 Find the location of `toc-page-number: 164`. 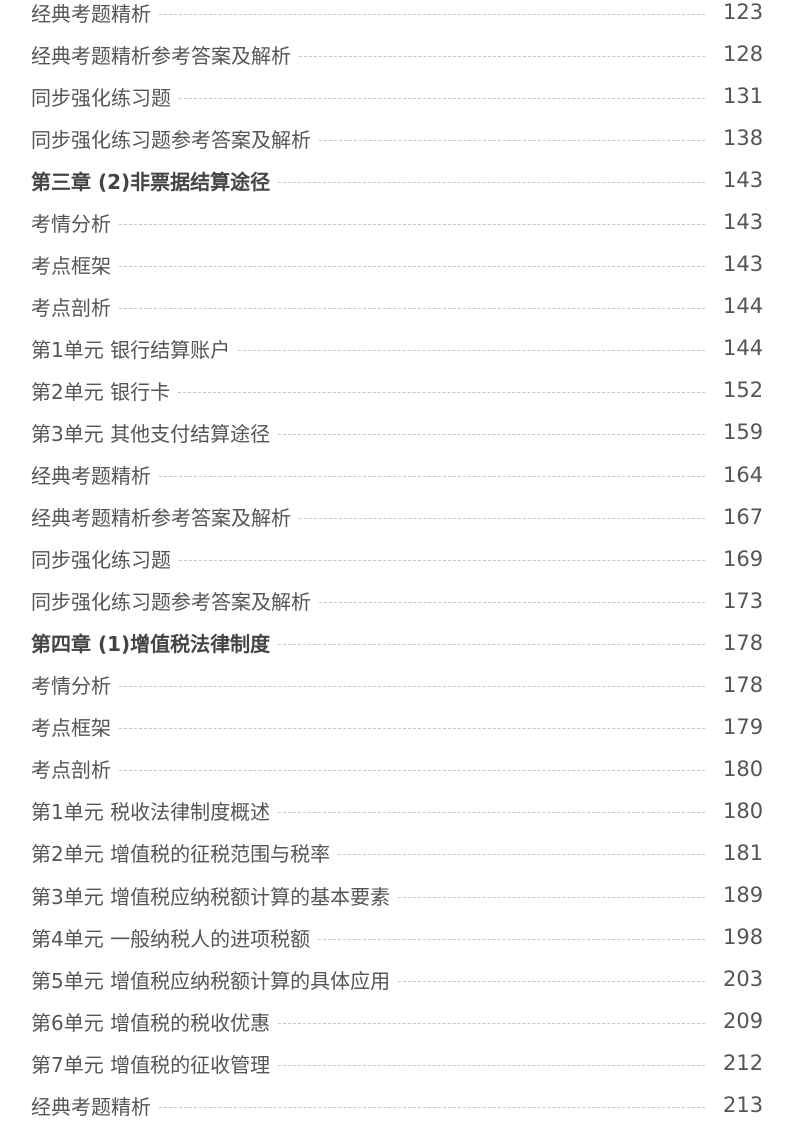

toc-page-number: 164 is located at coordinates (743, 474).